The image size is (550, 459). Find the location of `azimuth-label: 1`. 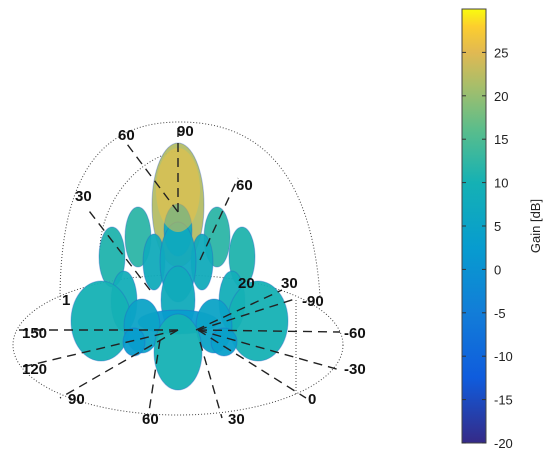

azimuth-label: 1 is located at coordinates (66, 300).